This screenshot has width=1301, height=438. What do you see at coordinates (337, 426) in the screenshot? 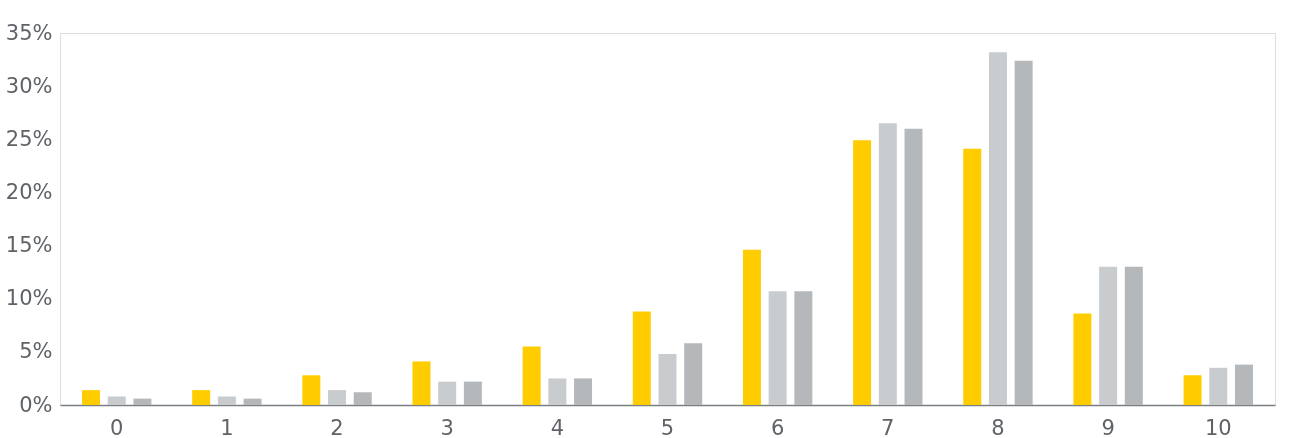
I see `x-tick-label: 2` at bounding box center [337, 426].